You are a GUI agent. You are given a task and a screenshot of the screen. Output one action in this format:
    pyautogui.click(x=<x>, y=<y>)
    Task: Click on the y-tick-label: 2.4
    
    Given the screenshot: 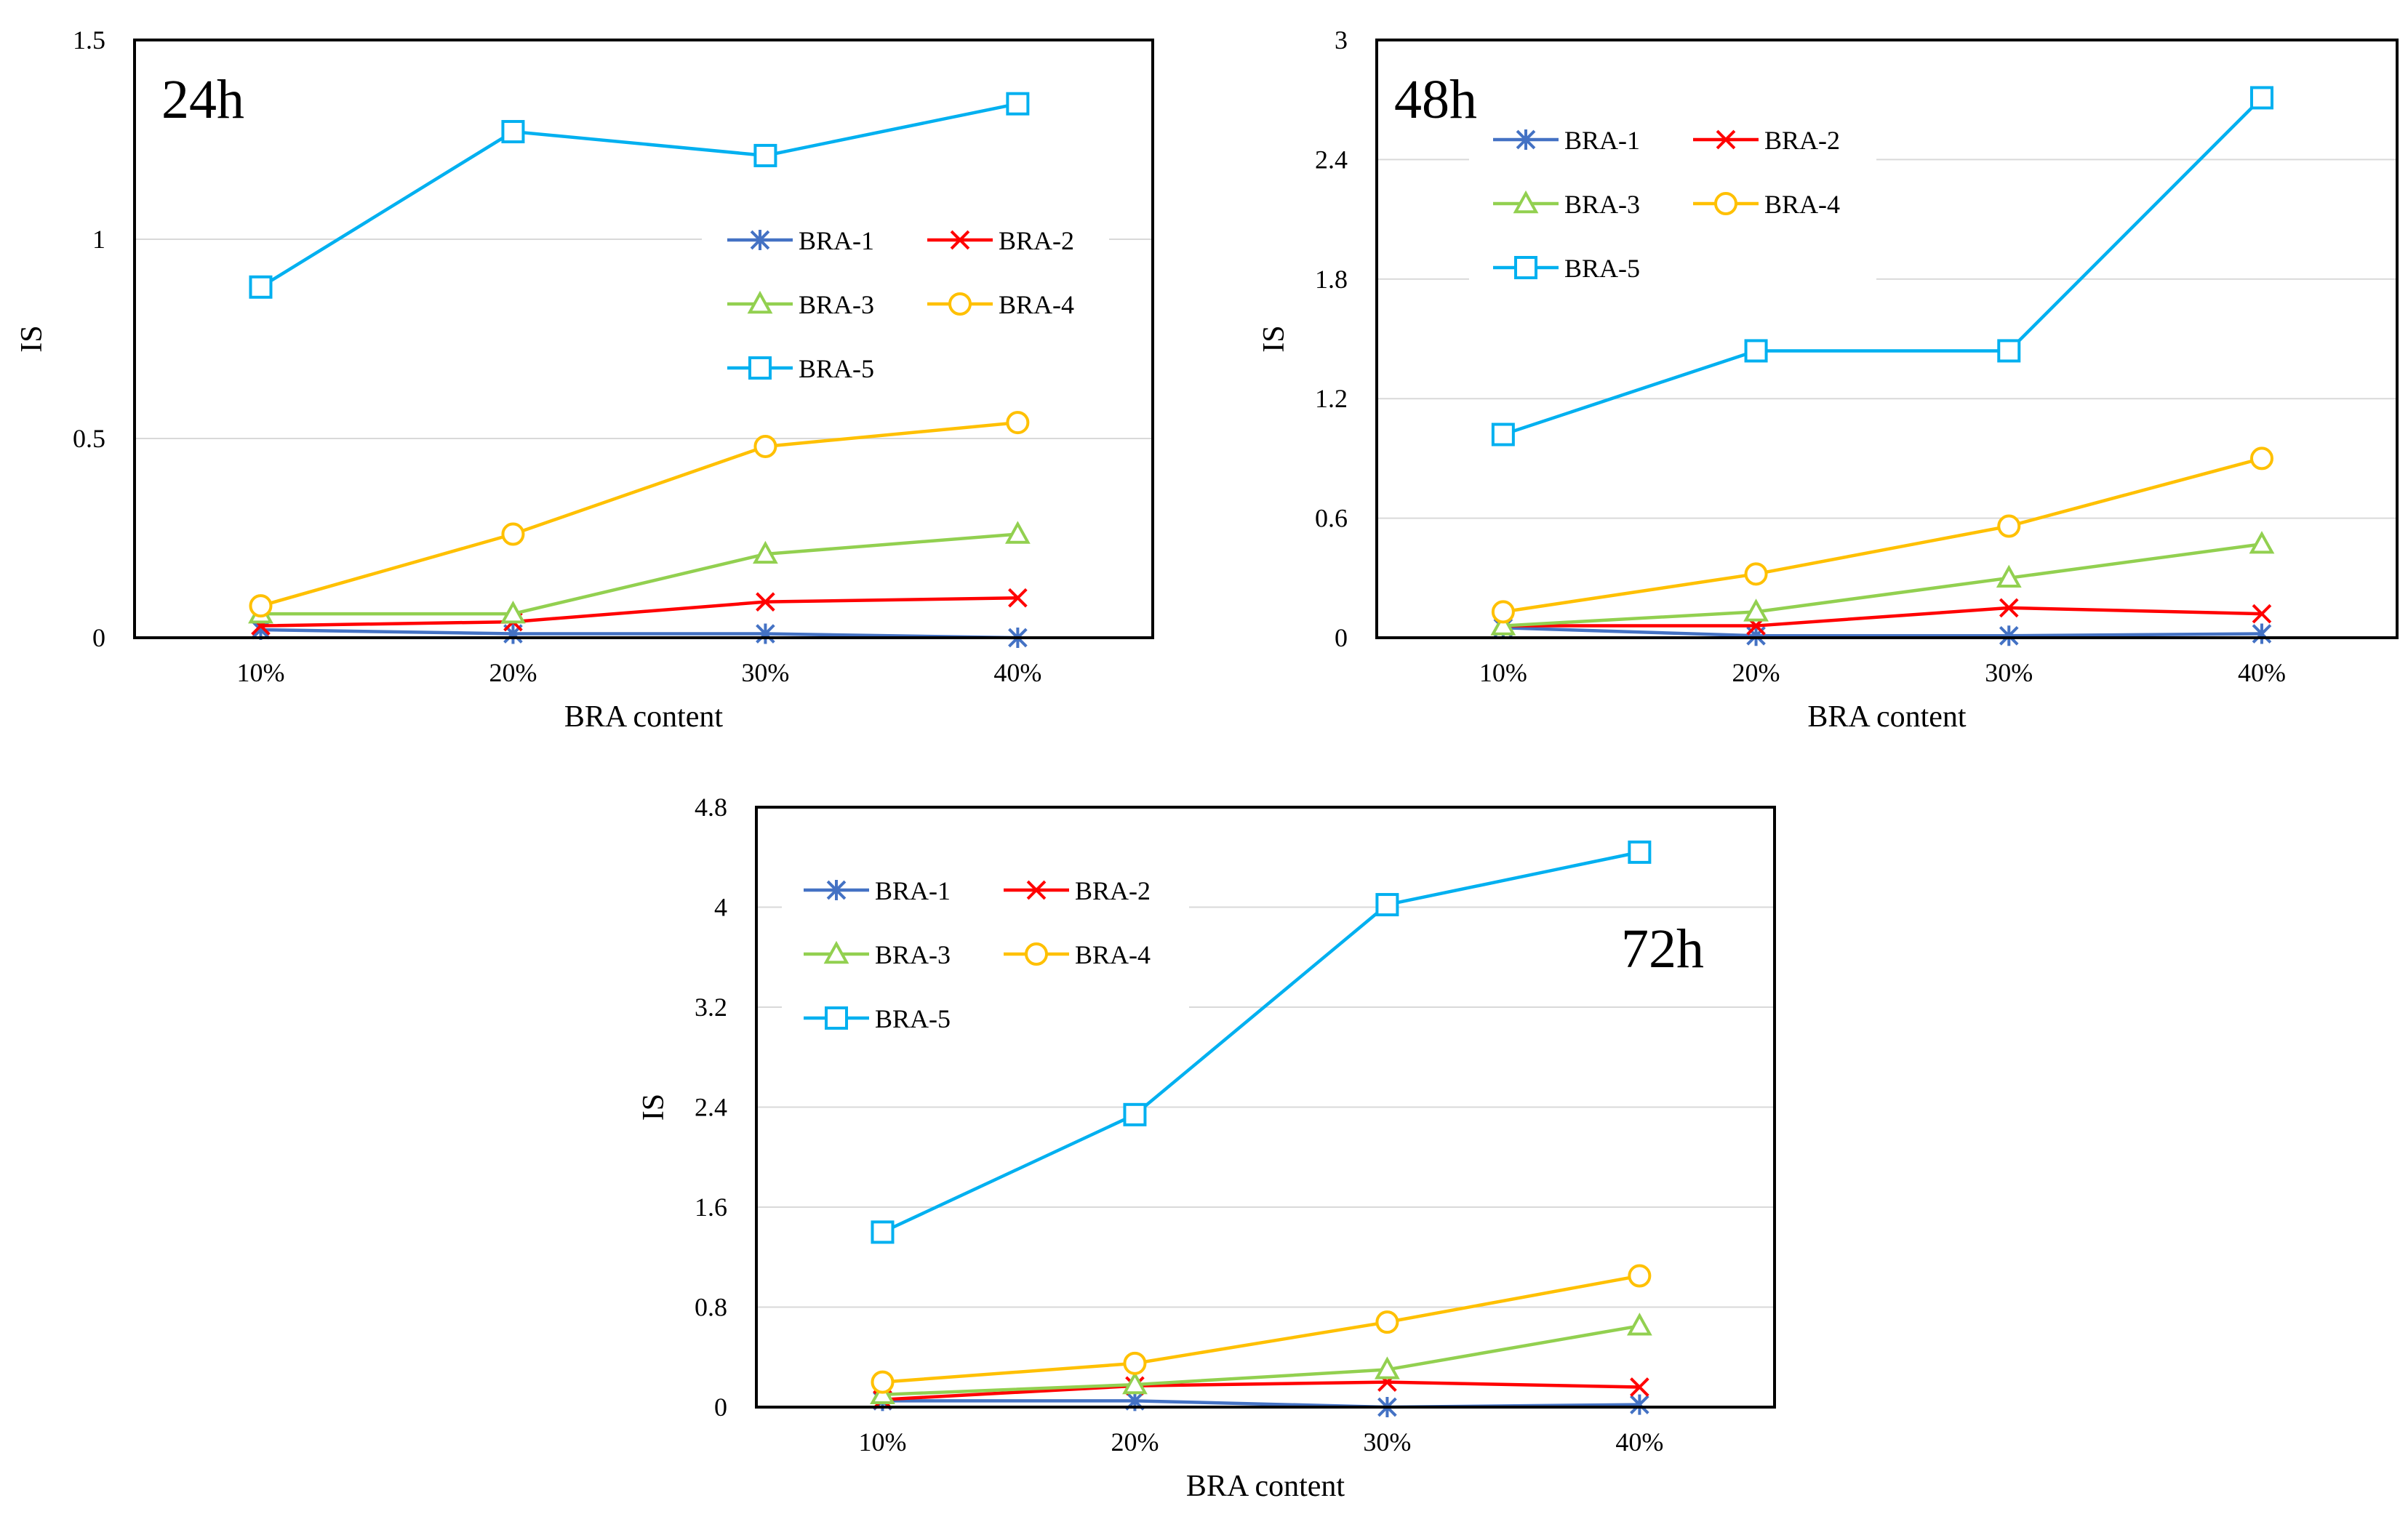 What is the action you would take?
    pyautogui.click(x=711, y=1107)
    